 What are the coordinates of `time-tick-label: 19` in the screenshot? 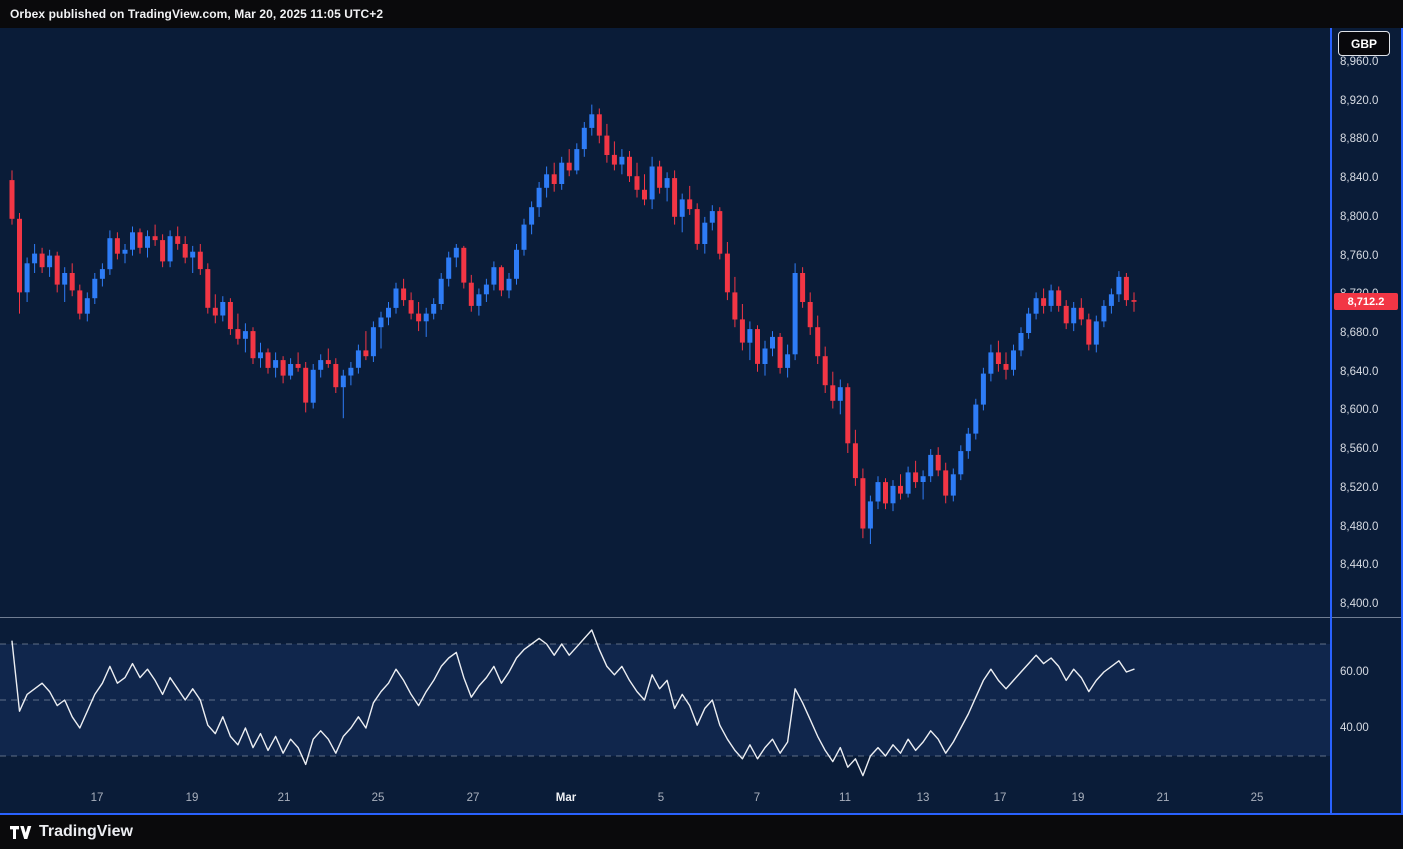 It's located at (1078, 798).